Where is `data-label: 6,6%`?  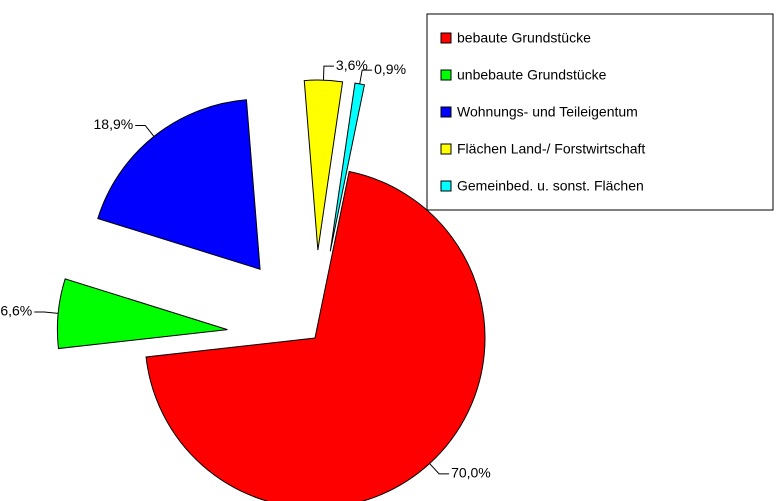 data-label: 6,6% is located at coordinates (16, 311).